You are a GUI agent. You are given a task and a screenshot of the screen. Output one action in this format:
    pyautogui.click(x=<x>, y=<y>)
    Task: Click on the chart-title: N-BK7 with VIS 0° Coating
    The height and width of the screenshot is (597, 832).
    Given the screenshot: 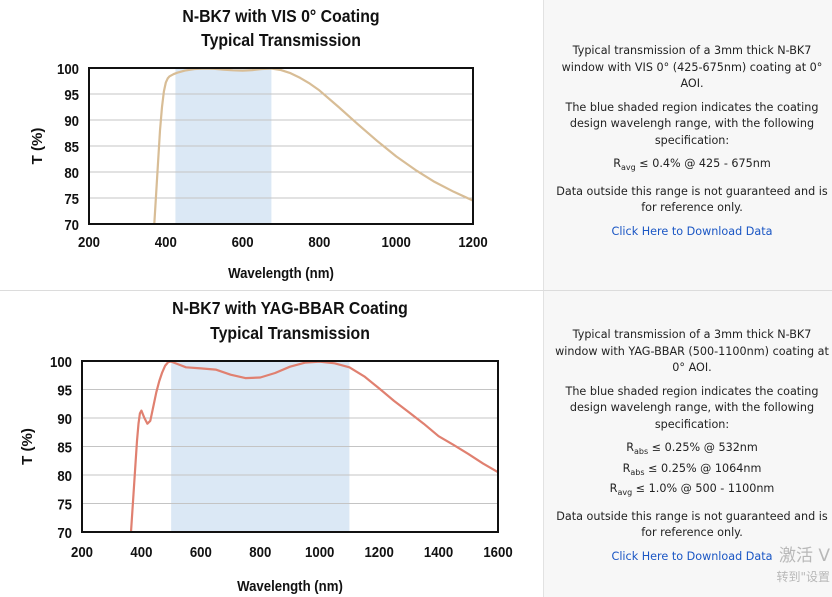 What is the action you would take?
    pyautogui.click(x=280, y=16)
    